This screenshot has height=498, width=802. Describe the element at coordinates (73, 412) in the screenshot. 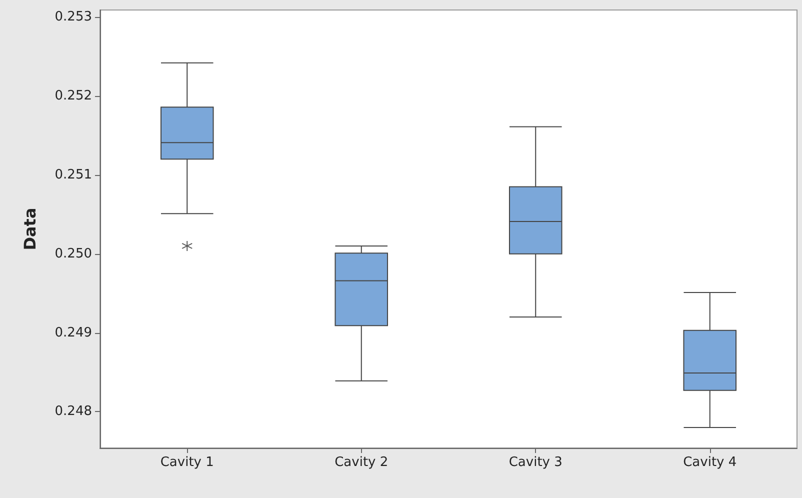

I see `y-tick-label: 0.248` at that location.